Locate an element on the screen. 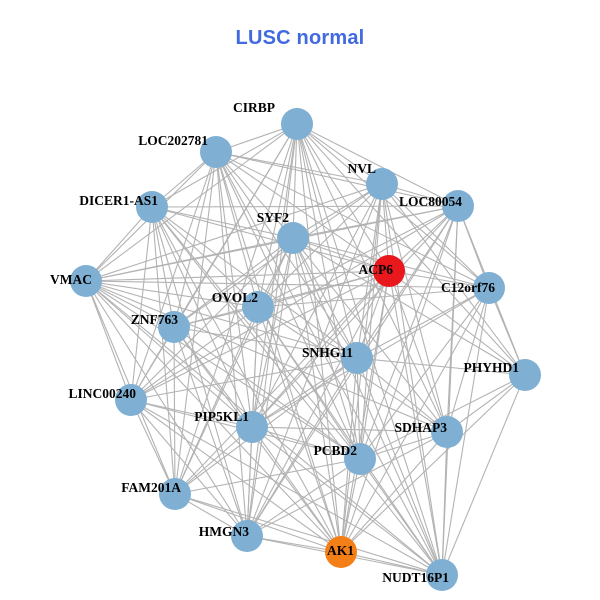 The width and height of the screenshot is (600, 600). node-label: HMGN3 is located at coordinates (224, 531).